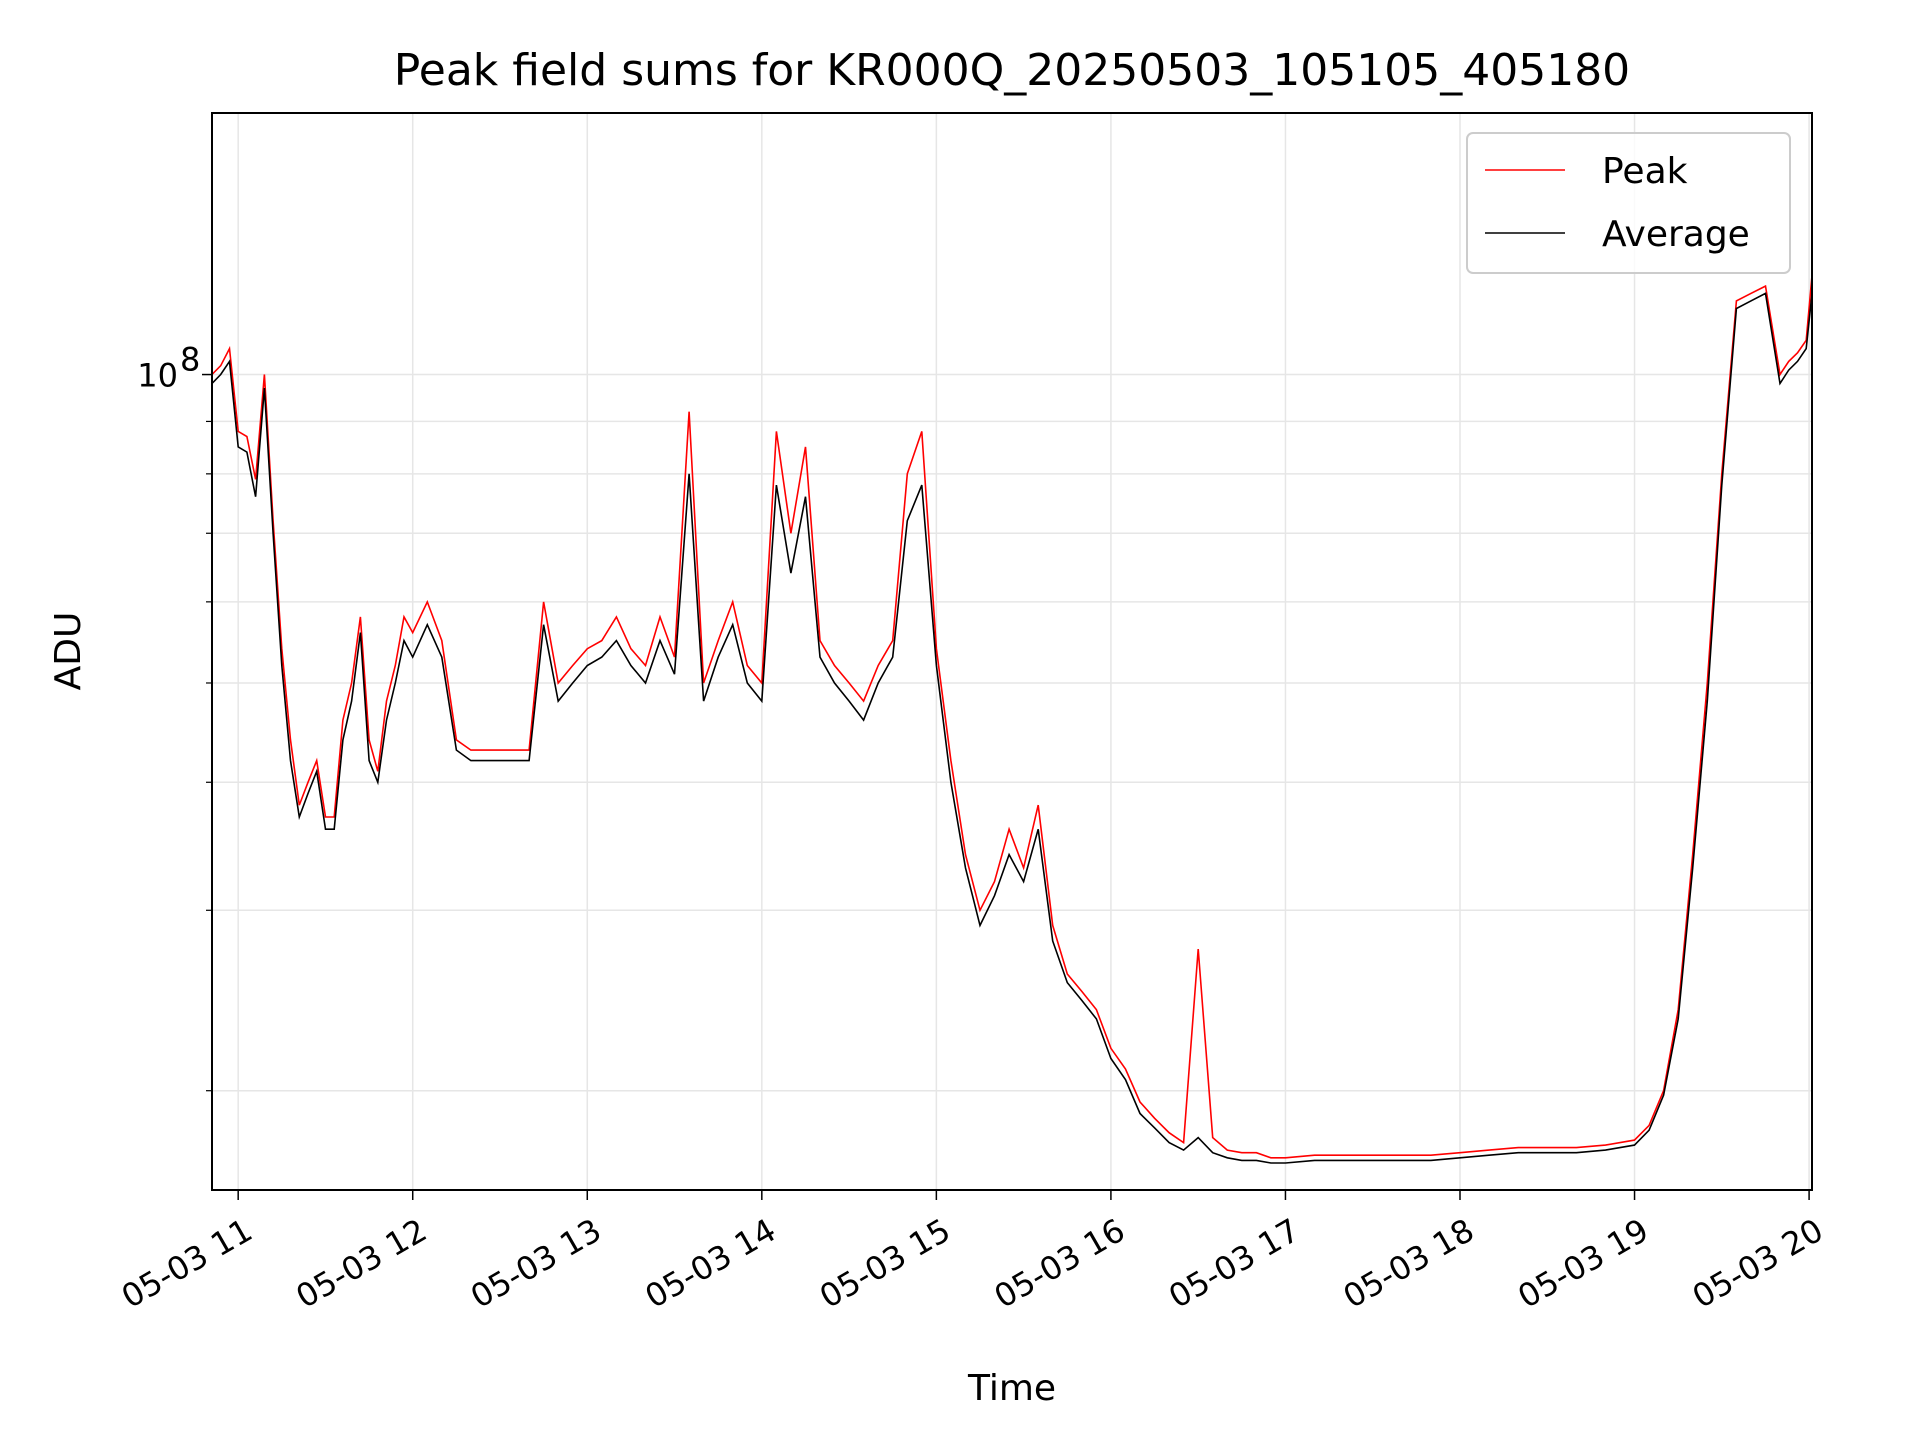 The width and height of the screenshot is (1920, 1440). Describe the element at coordinates (174, 716) in the screenshot. I see `y-axis-ticks: 10 8` at that location.